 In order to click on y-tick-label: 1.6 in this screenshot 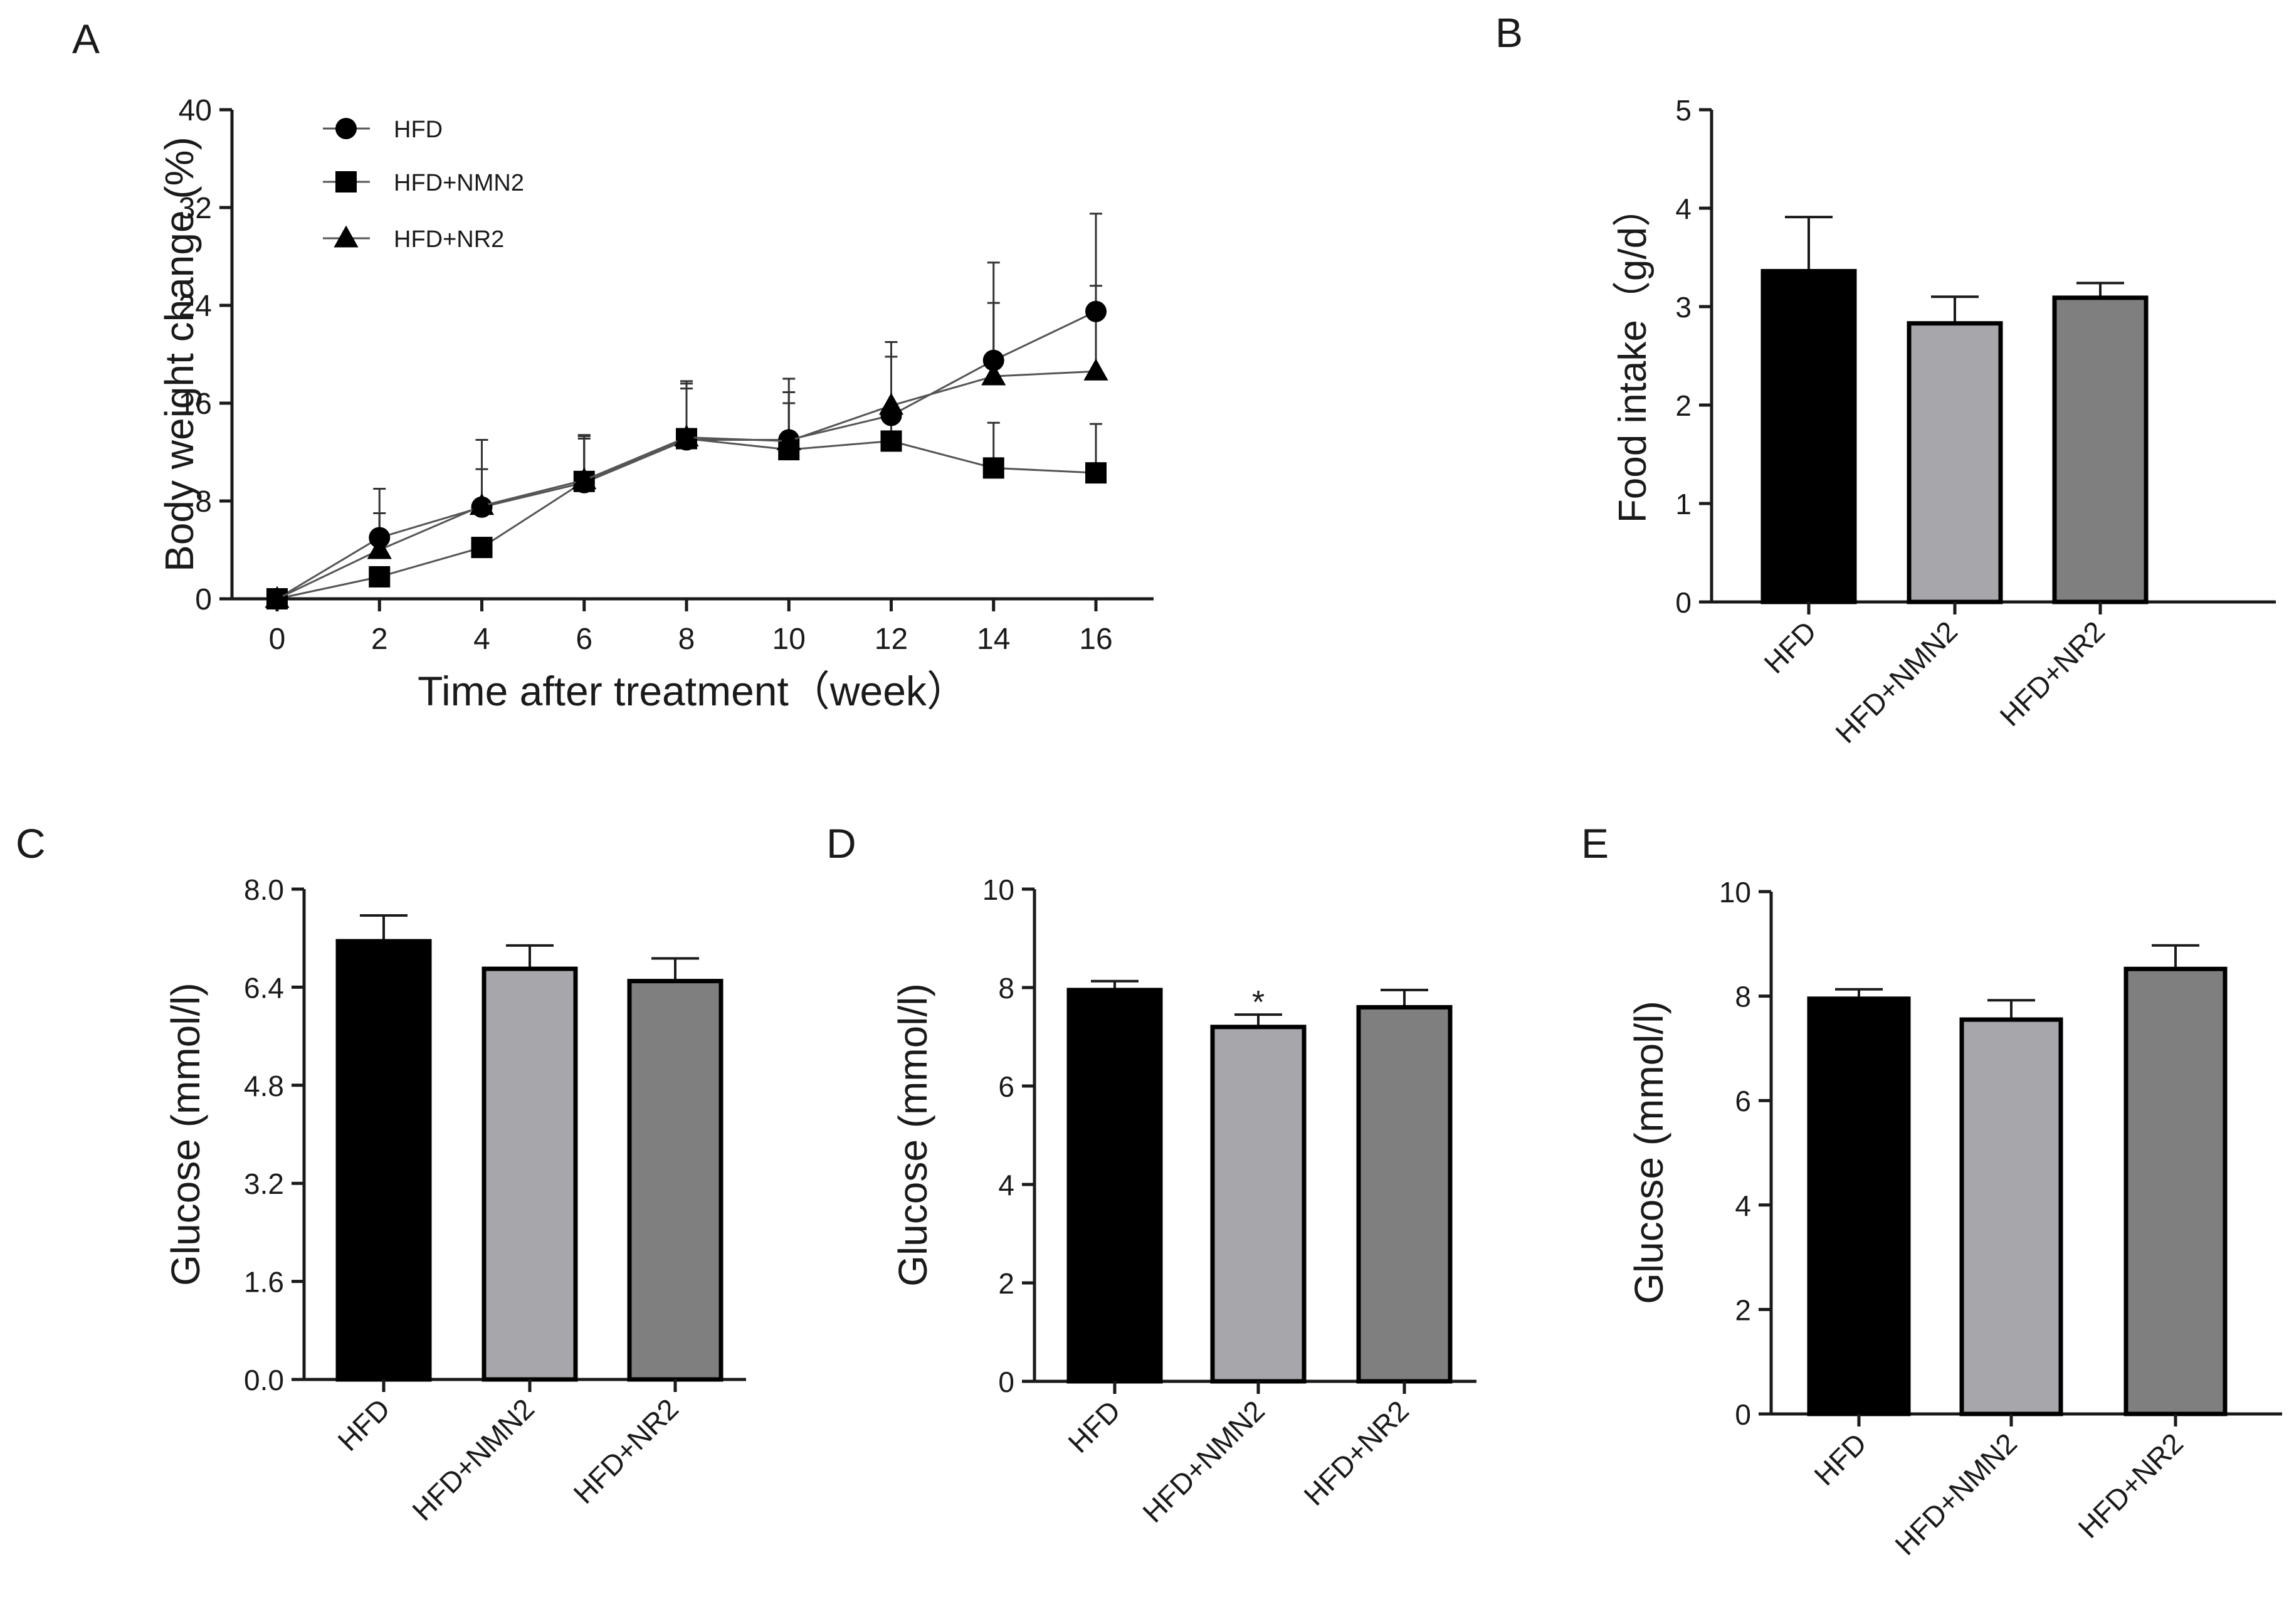, I will do `click(264, 1282)`.